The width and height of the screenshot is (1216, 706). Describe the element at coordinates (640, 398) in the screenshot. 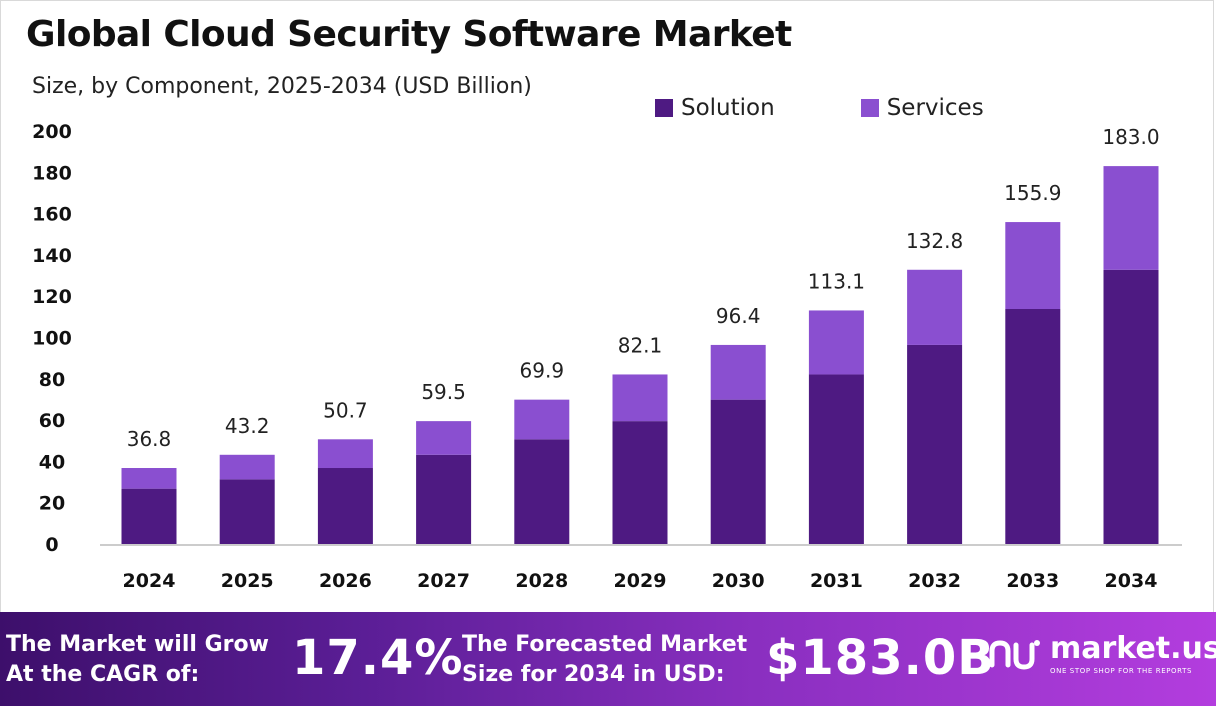

I see `bar-services-2029` at that location.